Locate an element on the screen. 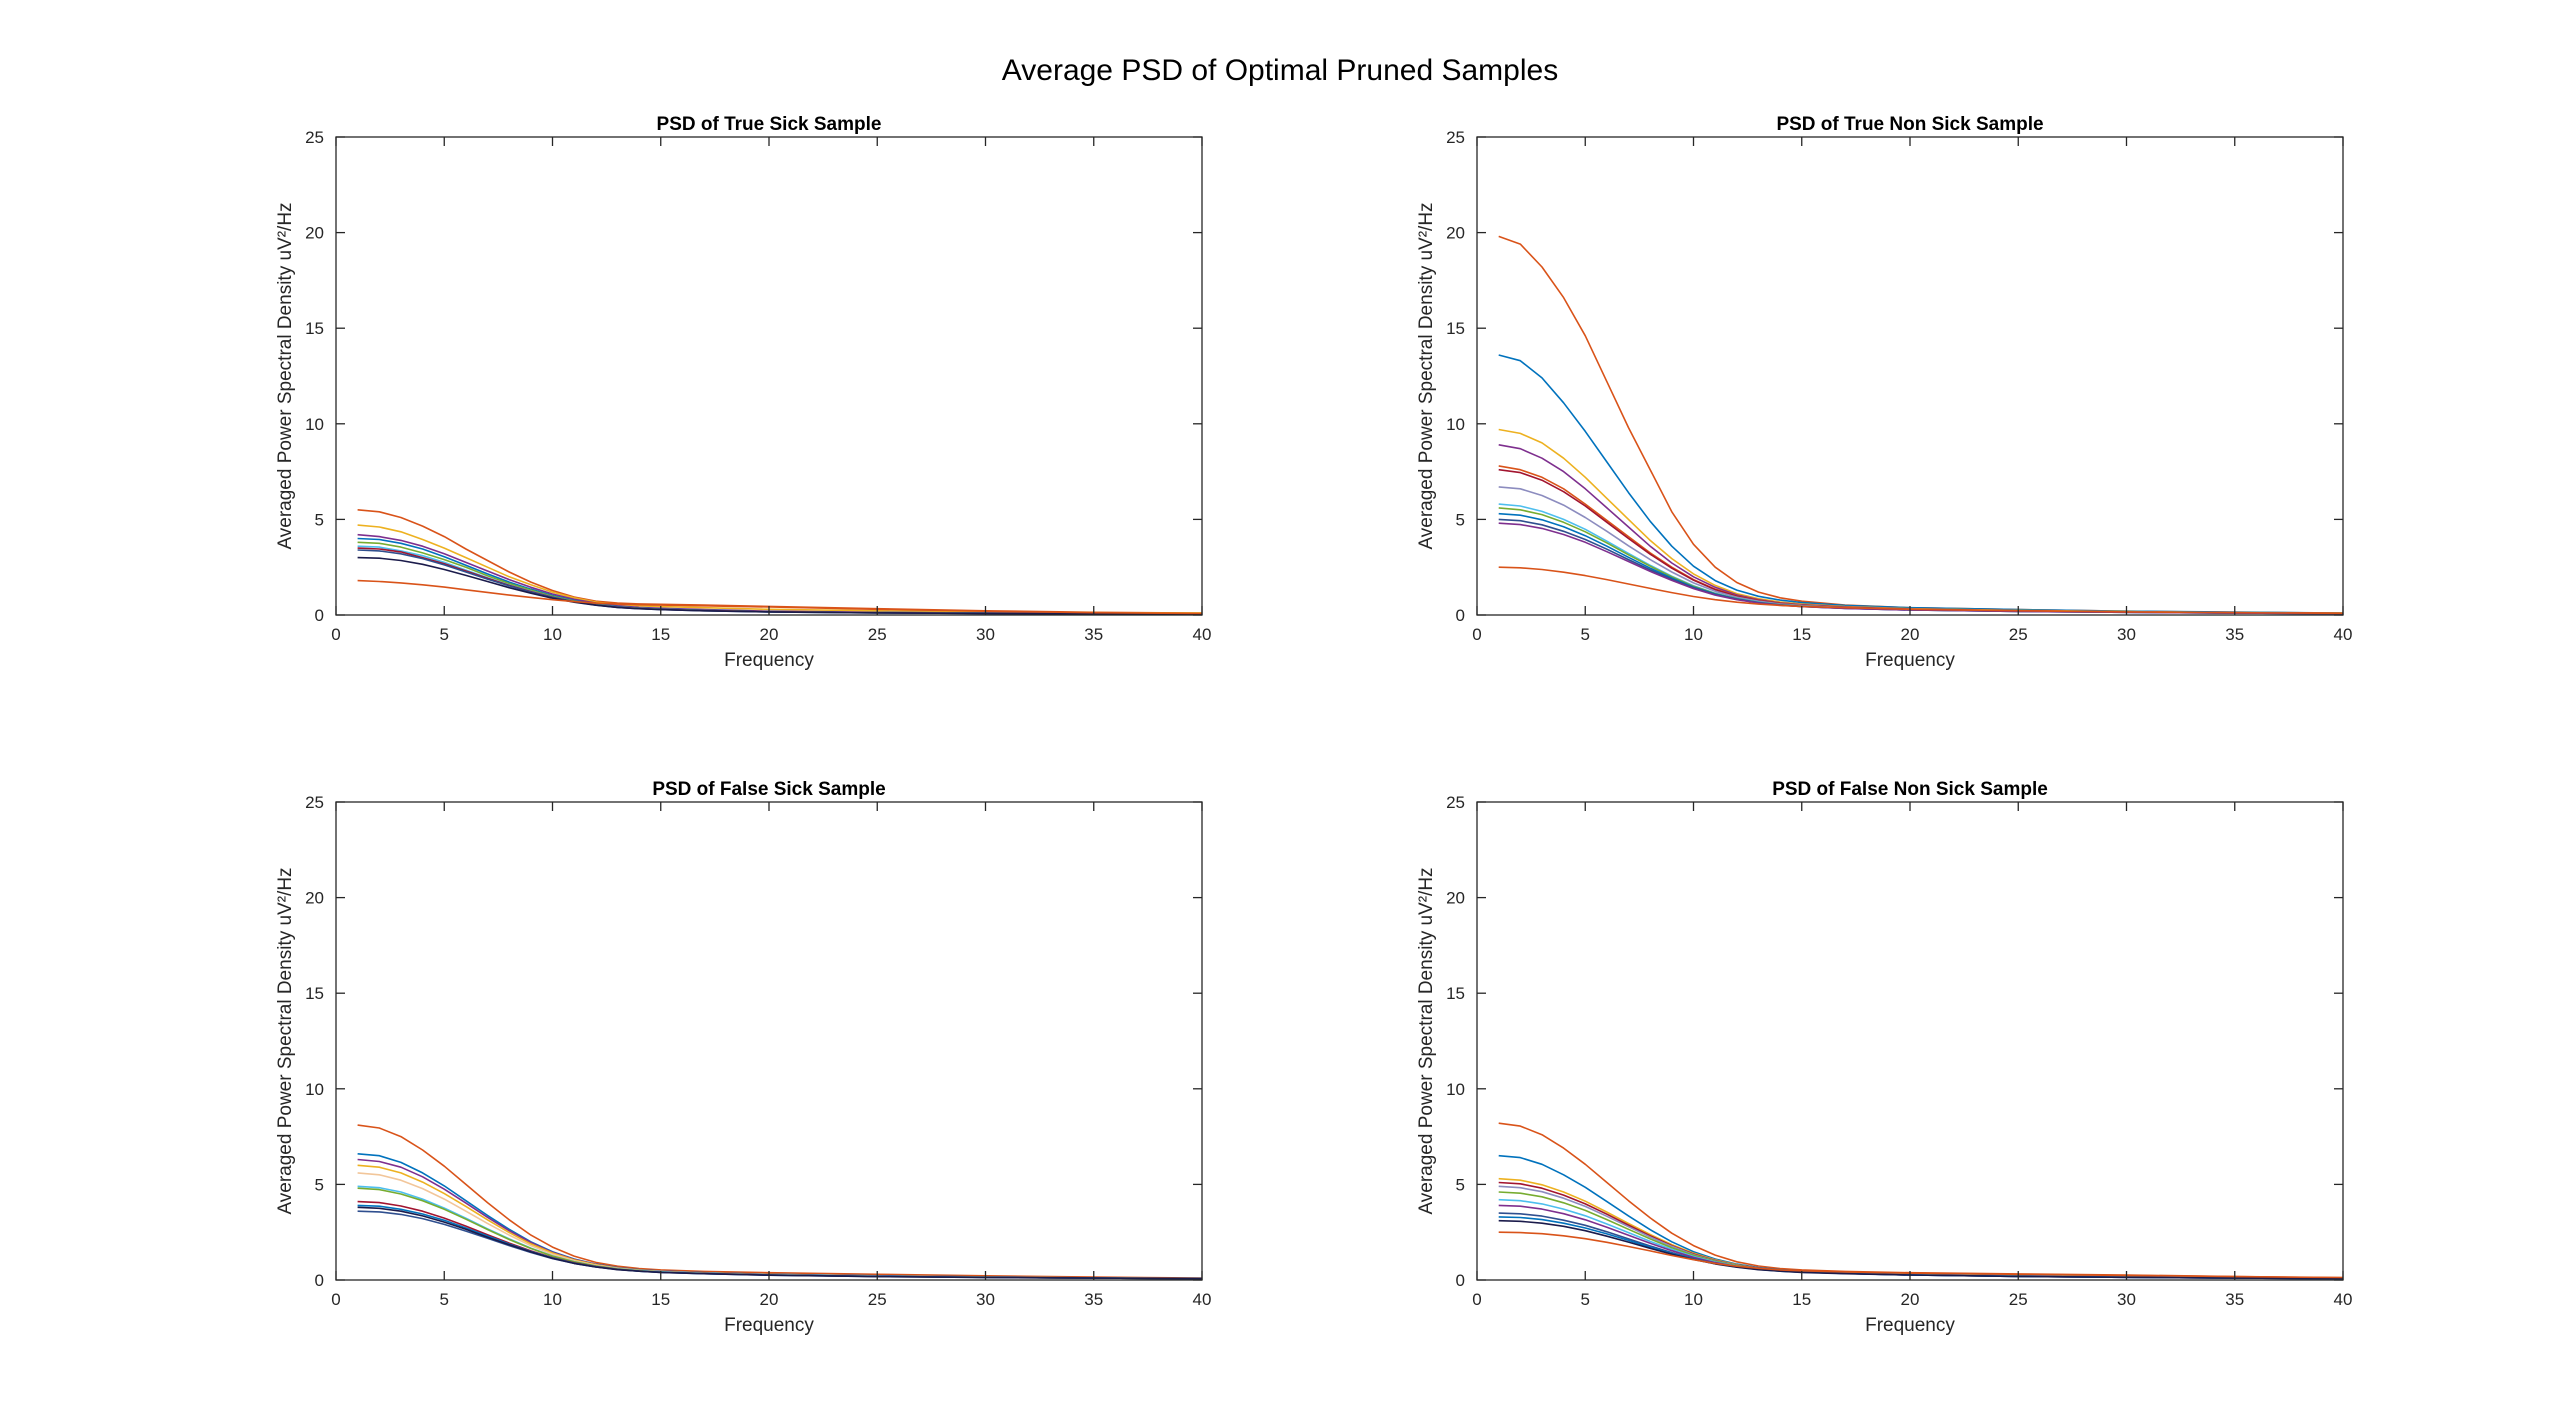 This screenshot has width=2560, height=1419. axes-title: PSD of True Non Sick Sample is located at coordinates (1909, 124).